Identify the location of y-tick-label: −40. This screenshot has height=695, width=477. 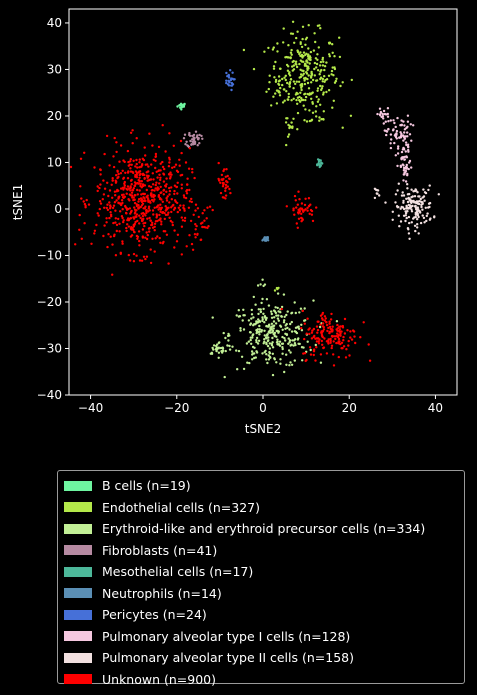
(49, 395).